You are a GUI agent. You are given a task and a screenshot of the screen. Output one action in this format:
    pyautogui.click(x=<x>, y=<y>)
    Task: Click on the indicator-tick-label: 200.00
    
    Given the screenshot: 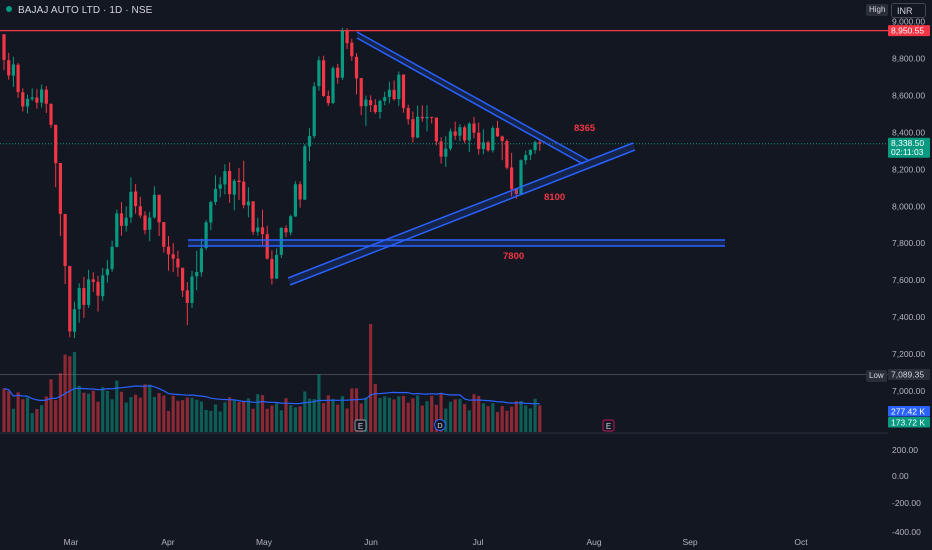 What is the action you would take?
    pyautogui.click(x=905, y=450)
    